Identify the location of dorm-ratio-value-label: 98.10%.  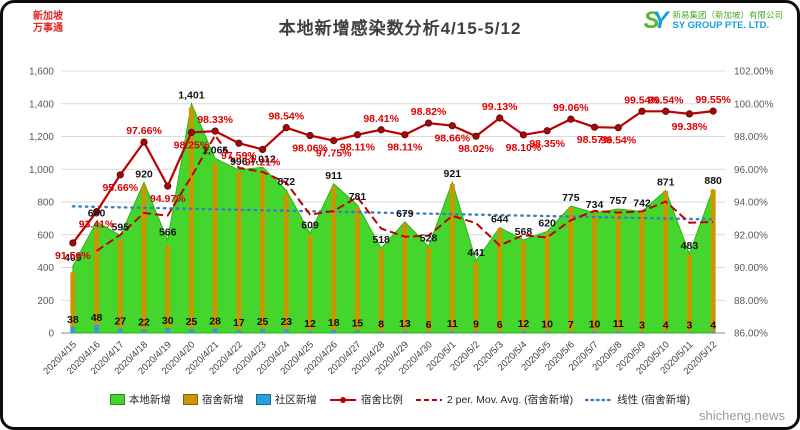
(524, 148).